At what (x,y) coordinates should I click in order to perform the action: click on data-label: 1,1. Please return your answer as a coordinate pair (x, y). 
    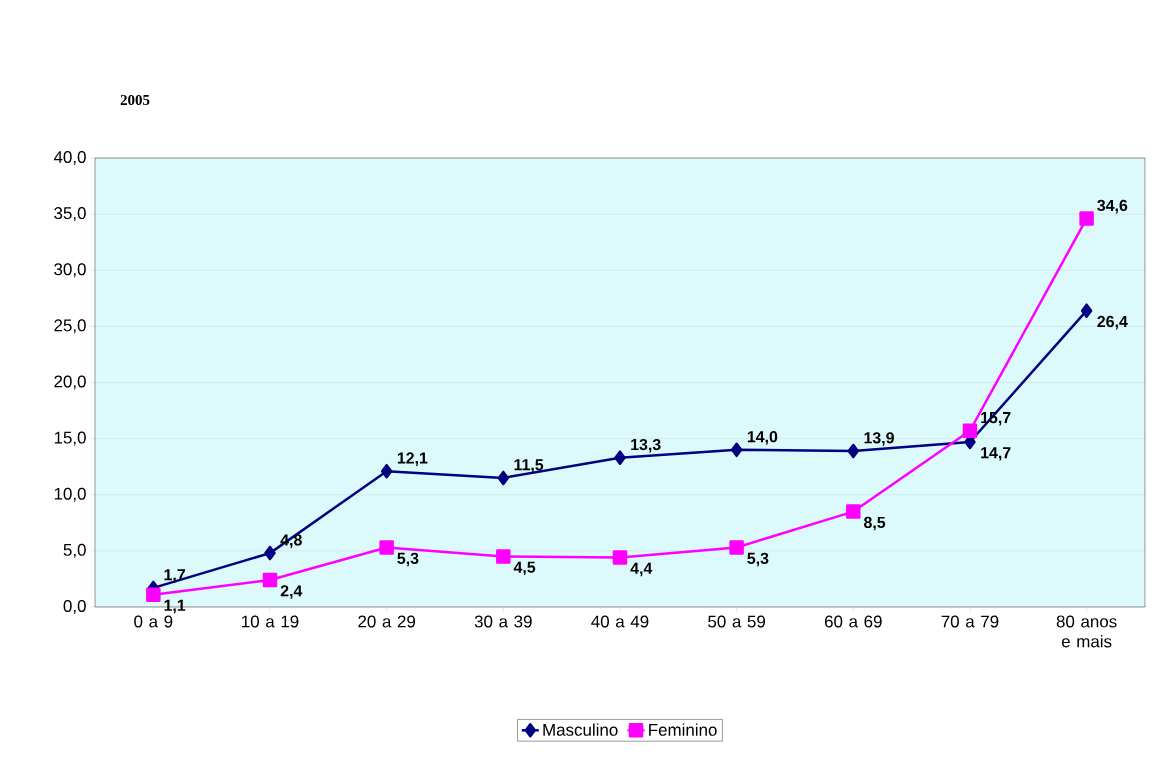
    Looking at the image, I should click on (175, 606).